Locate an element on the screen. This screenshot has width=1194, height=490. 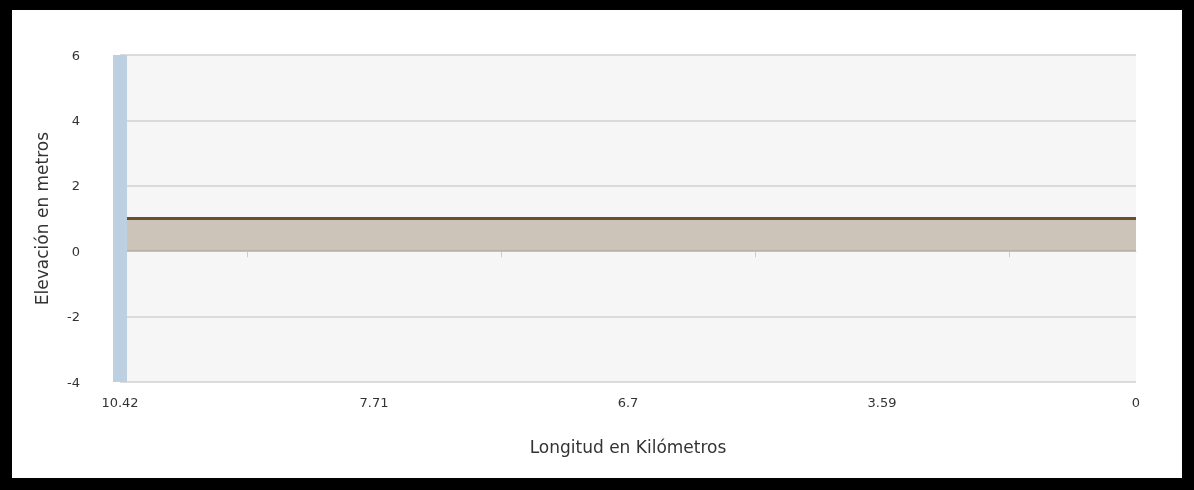
y-tick-label: 4 is located at coordinates (75, 120).